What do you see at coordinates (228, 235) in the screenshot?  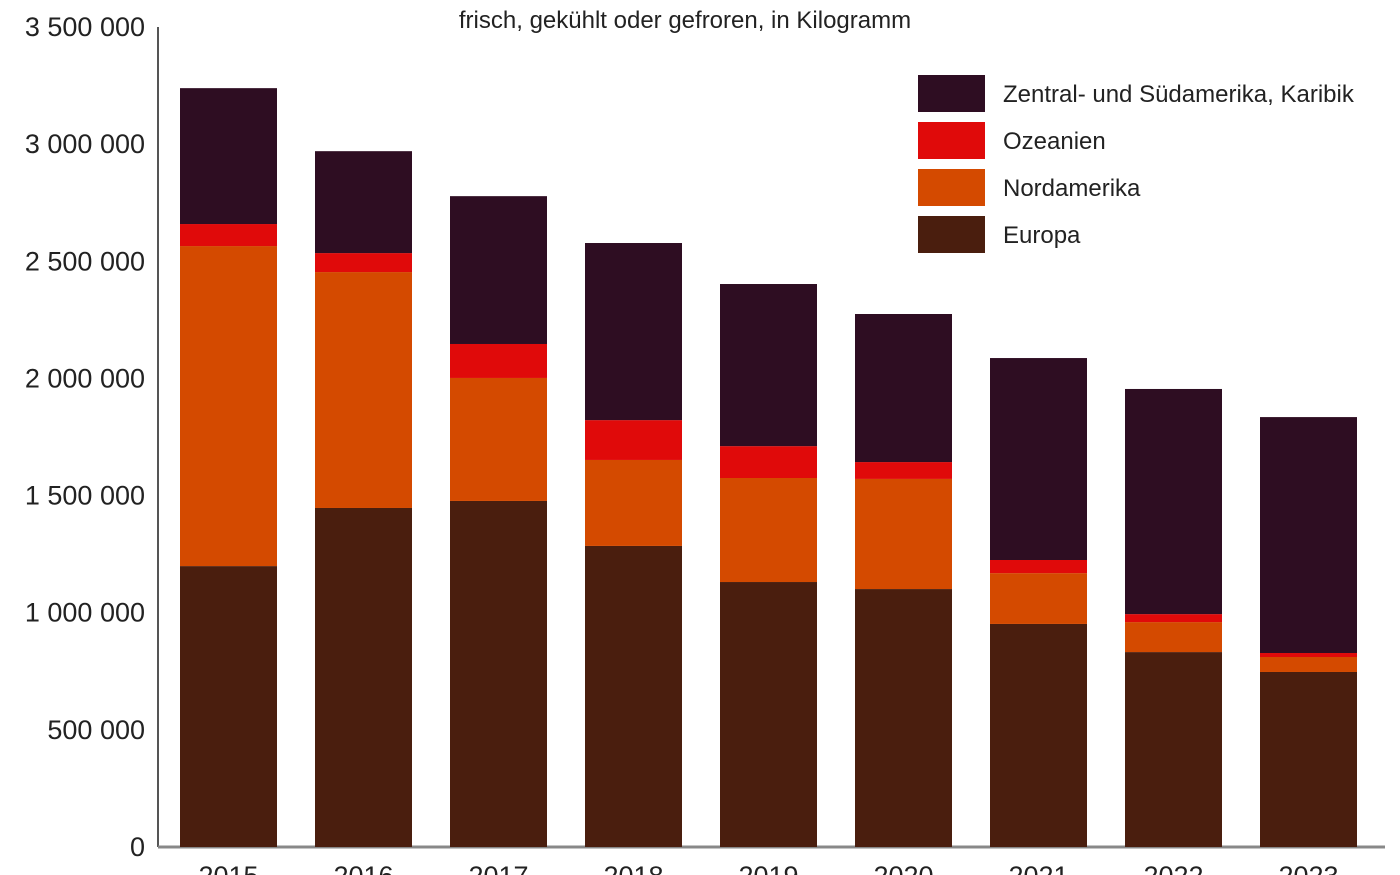 I see `bar-segment-ozeanien-2015` at bounding box center [228, 235].